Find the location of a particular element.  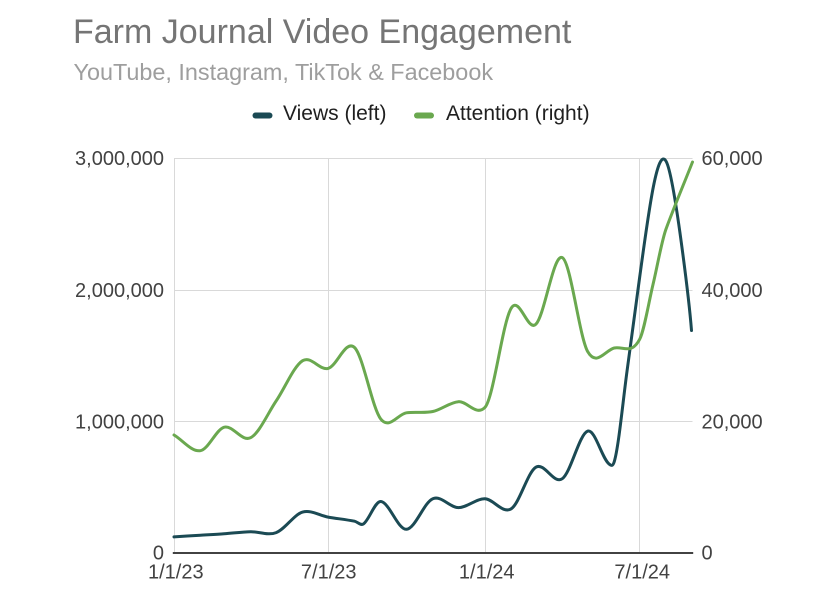

svg-text: 7/1/24 is located at coordinates (642, 573).